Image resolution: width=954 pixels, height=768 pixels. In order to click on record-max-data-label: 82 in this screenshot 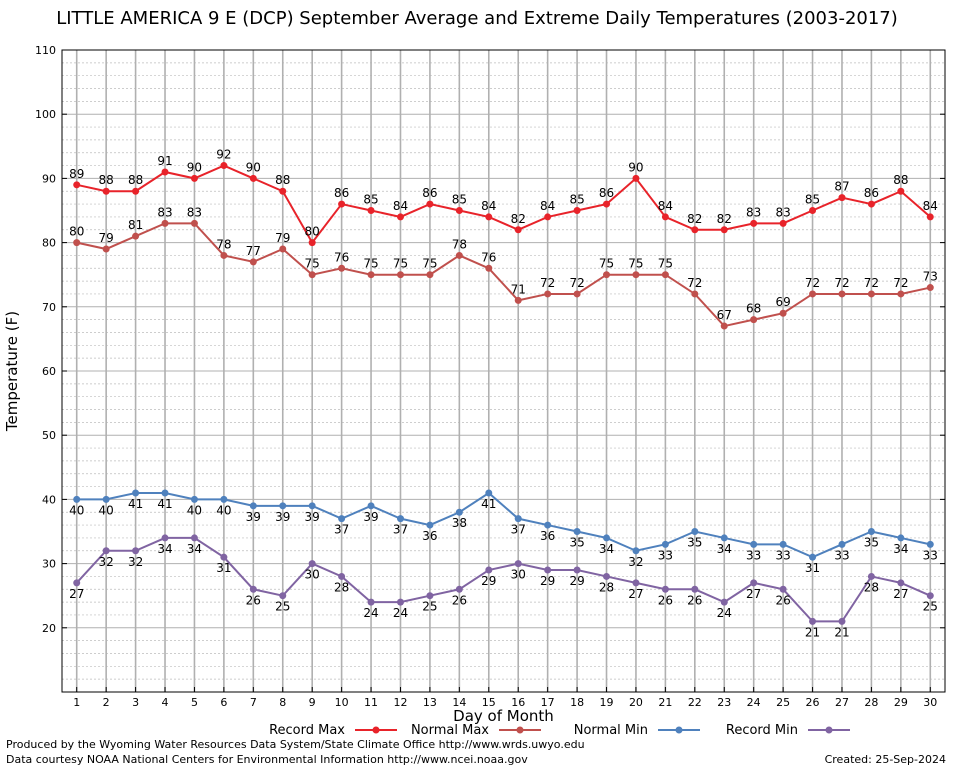, I will do `click(724, 219)`.